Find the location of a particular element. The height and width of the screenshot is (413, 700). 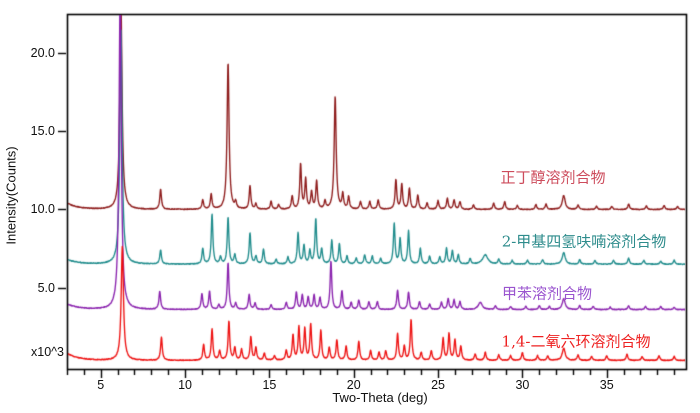

x-tick-label: 10 is located at coordinates (185, 385).